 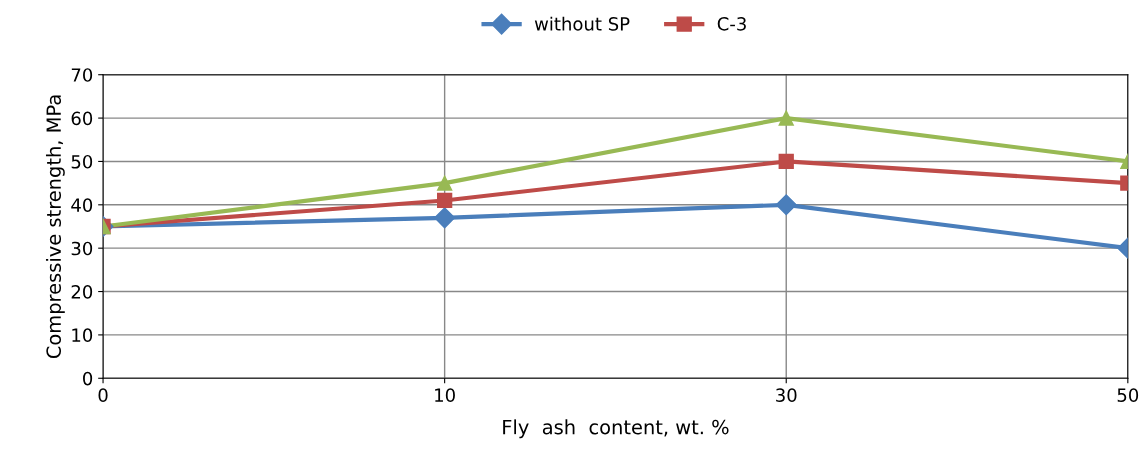 I want to click on y-tick-label: 60, so click(x=82, y=118).